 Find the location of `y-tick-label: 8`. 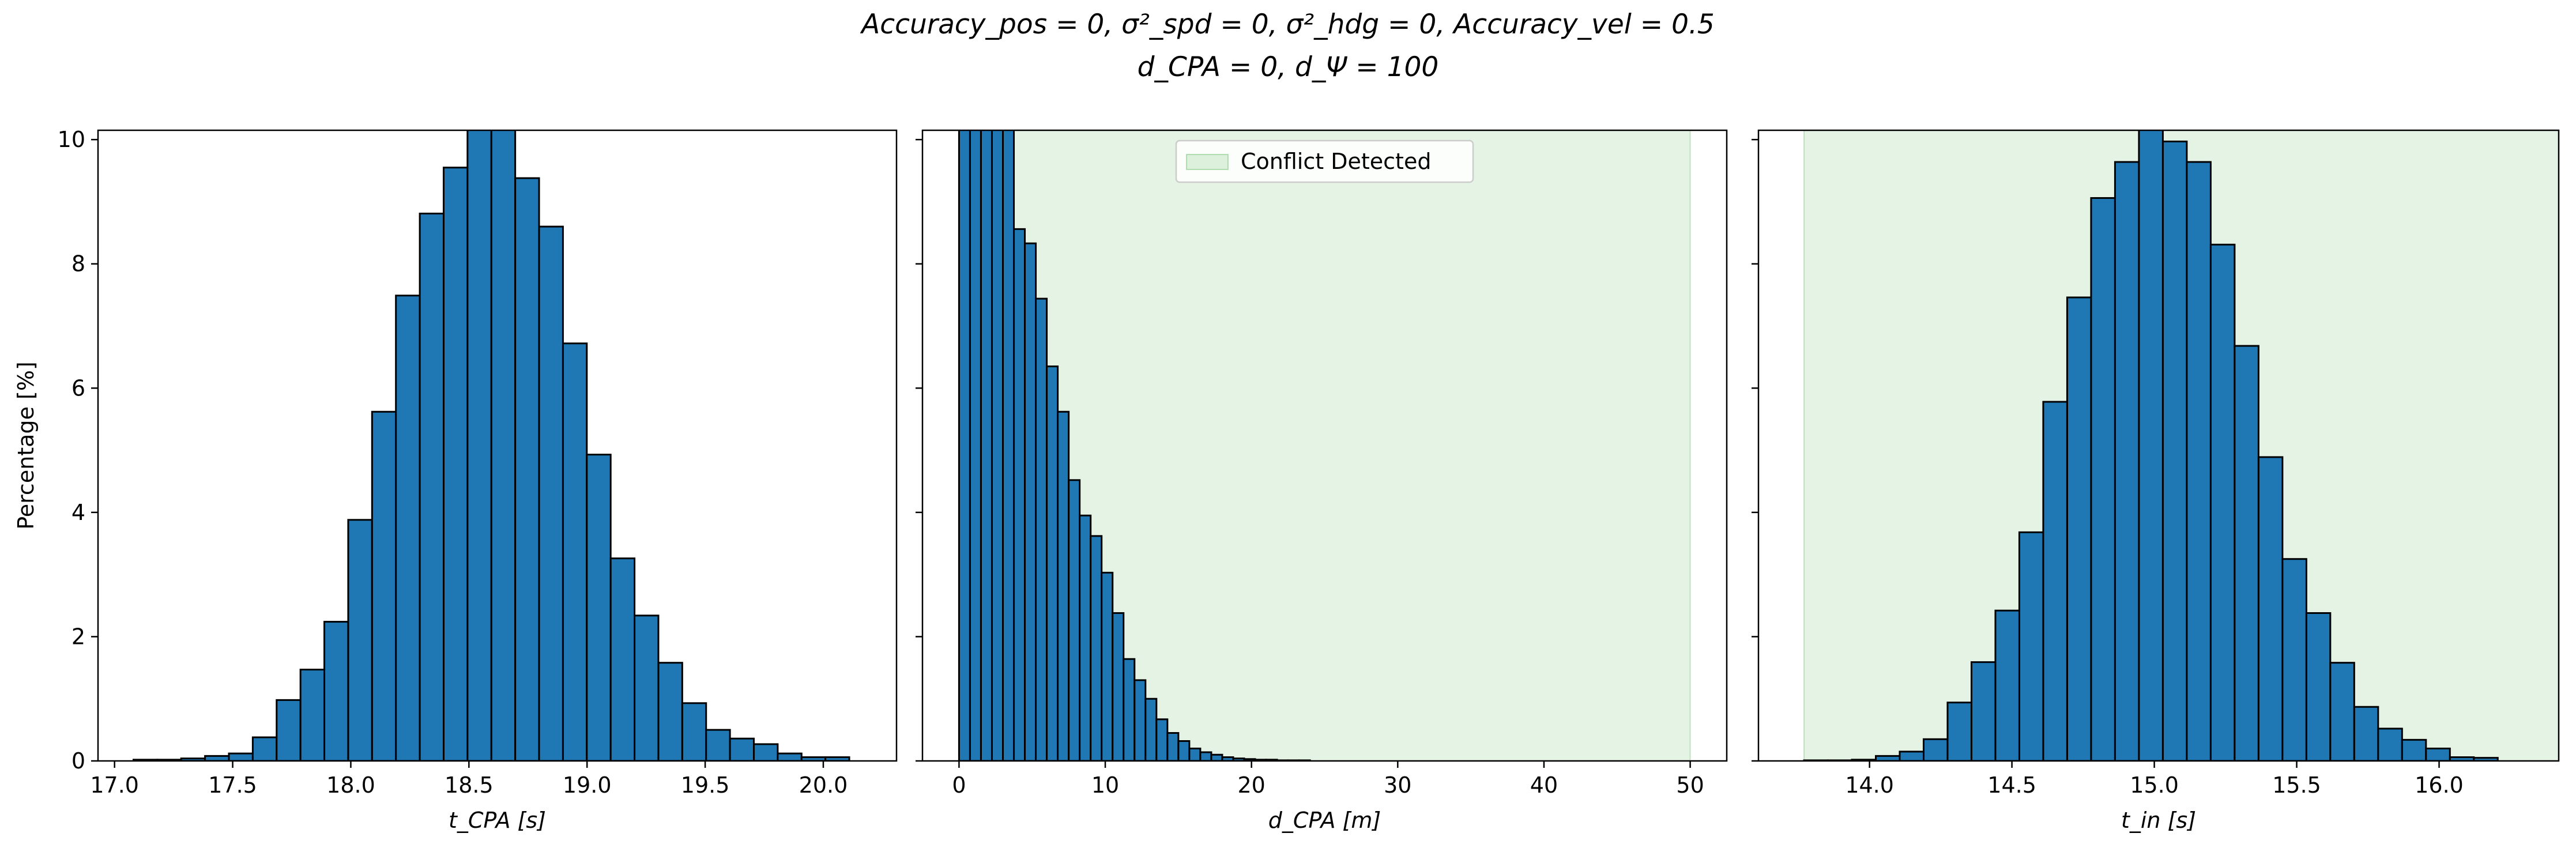

y-tick-label: 8 is located at coordinates (78, 264).